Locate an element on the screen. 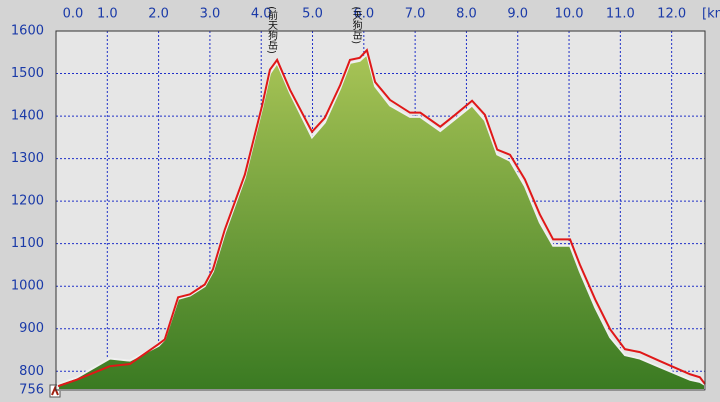  y-tick-label: 1200 is located at coordinates (27, 201).